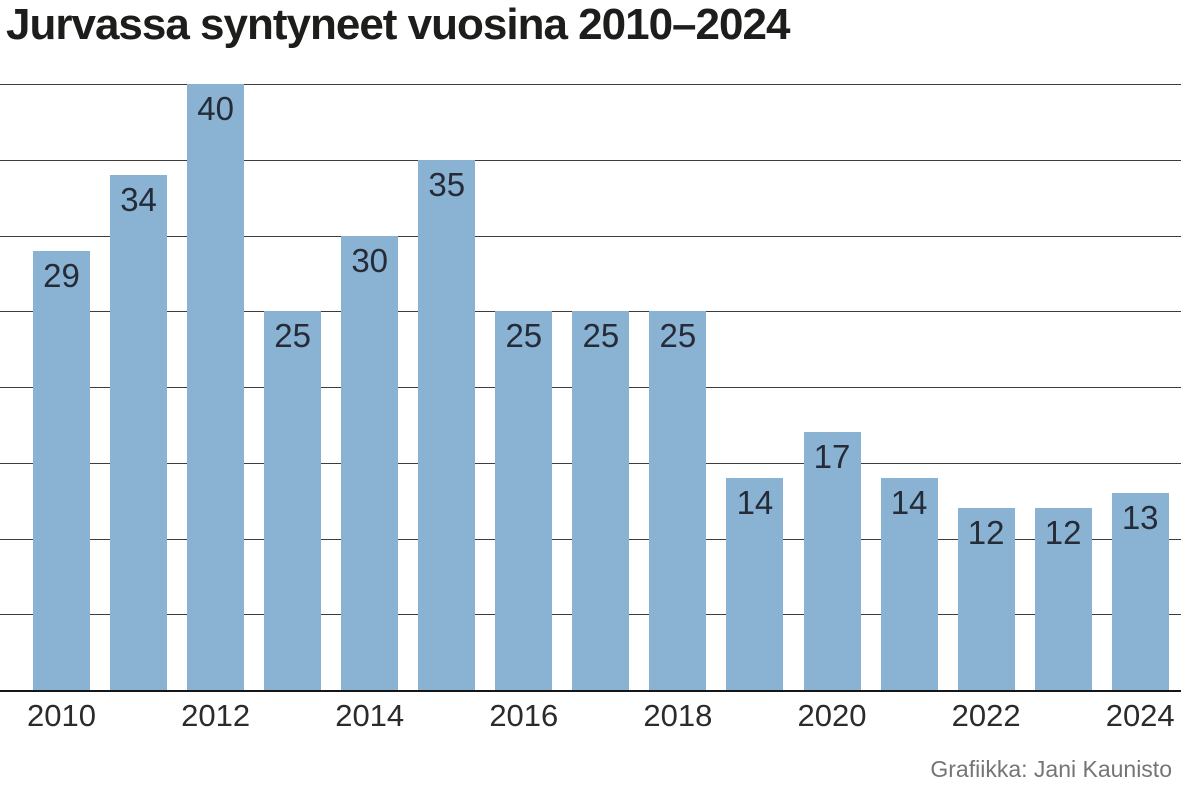  I want to click on x-tick-label-2016: 2016, so click(524, 715).